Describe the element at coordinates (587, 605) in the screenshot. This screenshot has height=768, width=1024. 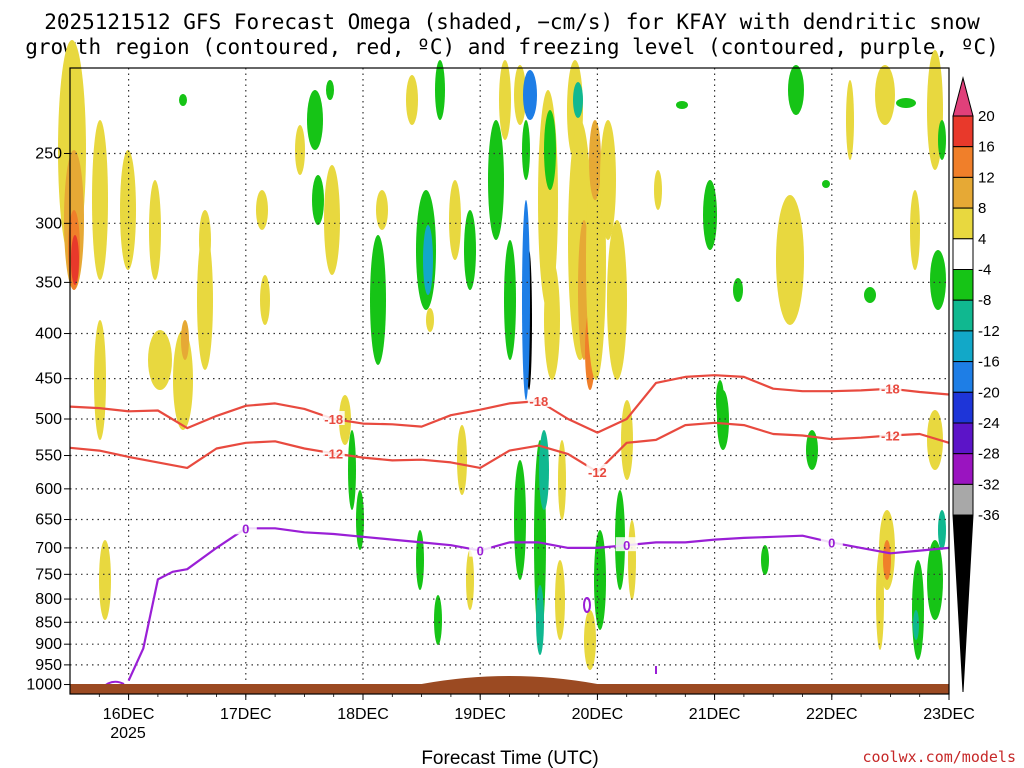
I see `contour-freezing-blob` at that location.